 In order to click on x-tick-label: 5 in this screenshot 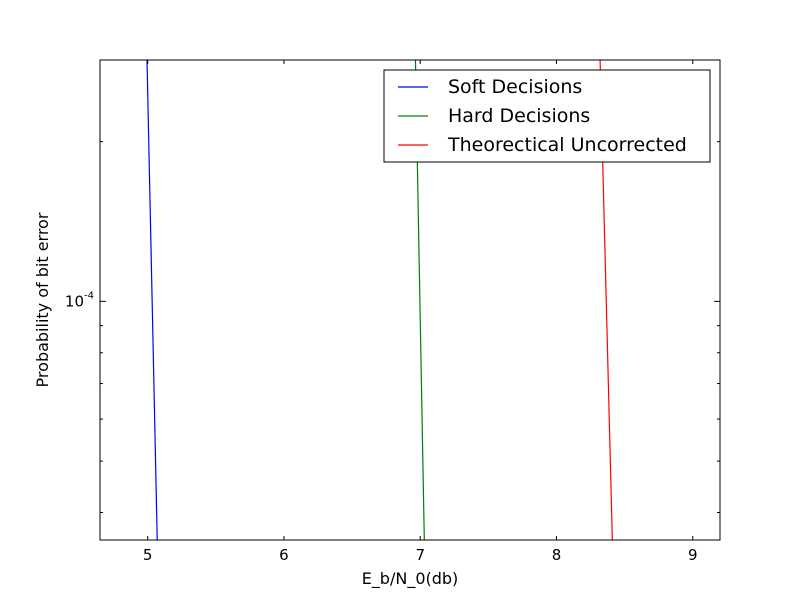, I will do `click(148, 555)`.